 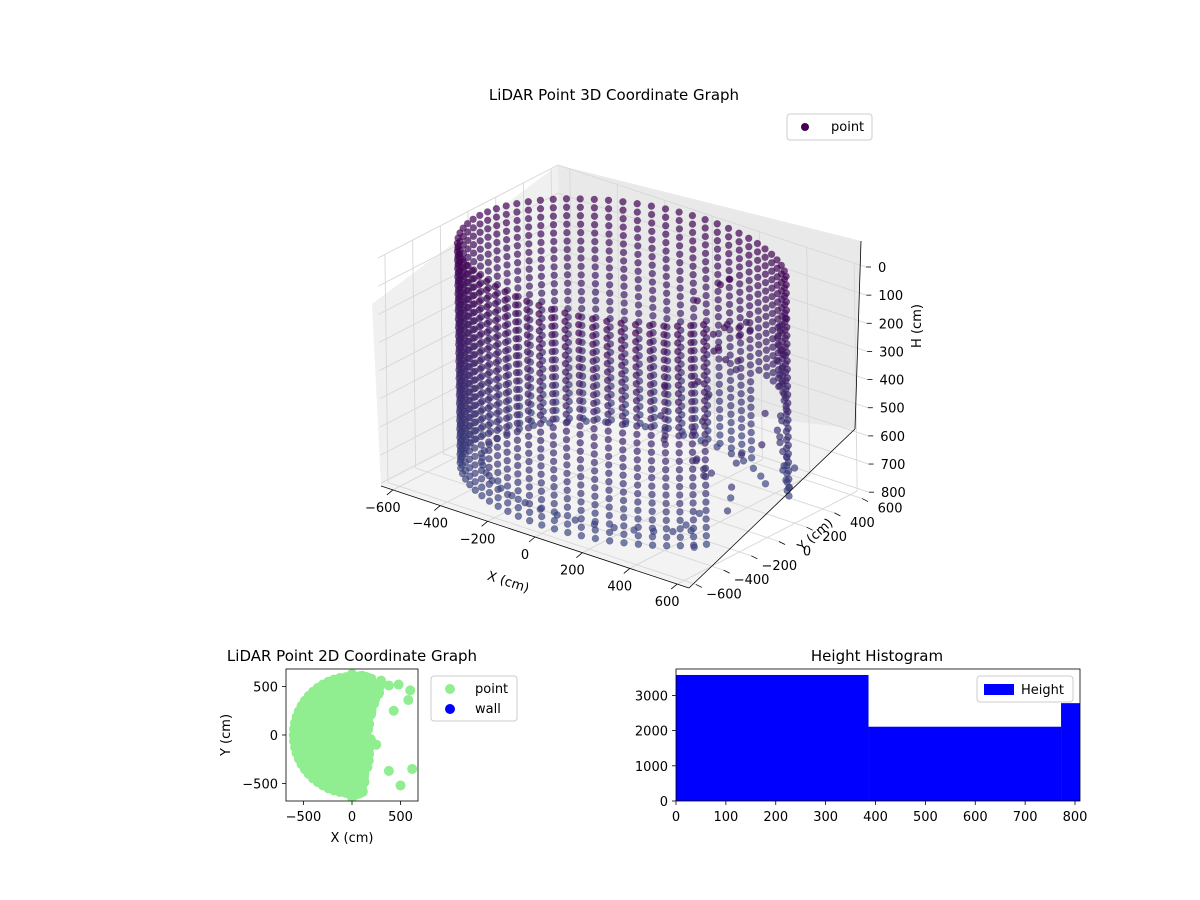 What do you see at coordinates (304, 817) in the screenshot?
I see `x-tick-label-2d: −500` at bounding box center [304, 817].